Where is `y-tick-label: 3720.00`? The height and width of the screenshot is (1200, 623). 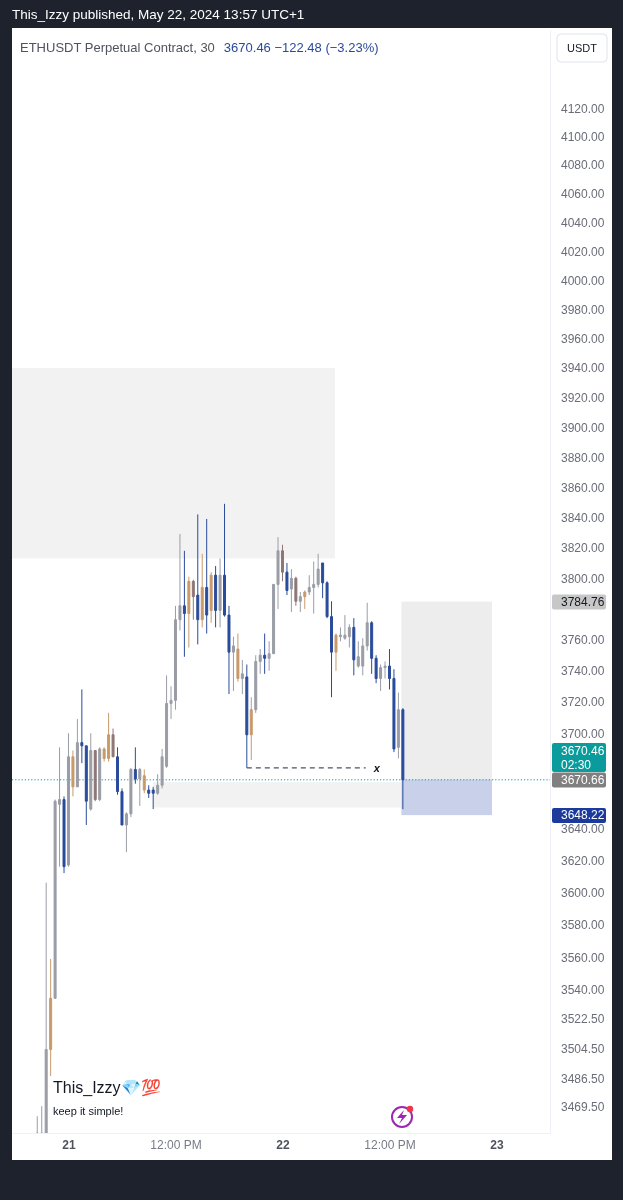 y-tick-label: 3720.00 is located at coordinates (583, 702).